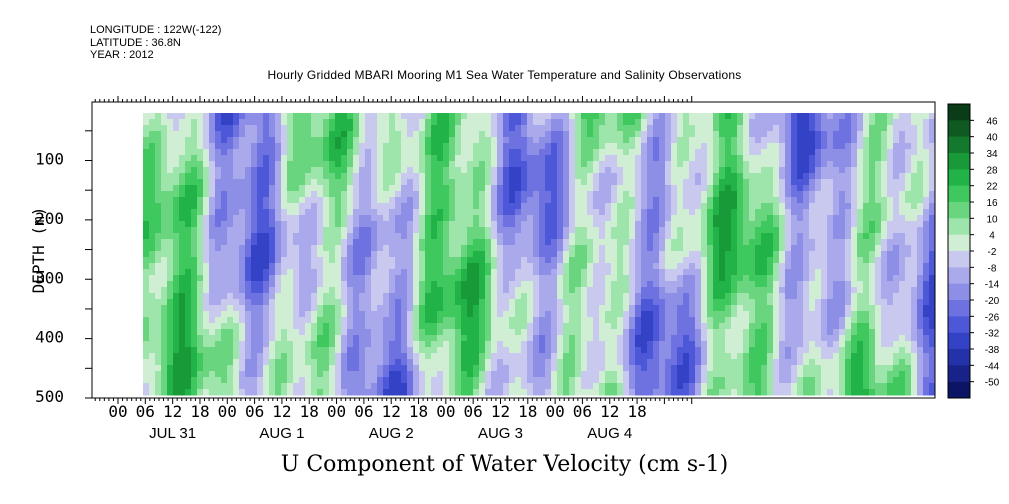  I want to click on colorbar: 46 40 34 28 22 16 10 4 -2 -8 -14 -20 -26 -32 -38 -44 -50, so click(973, 251).